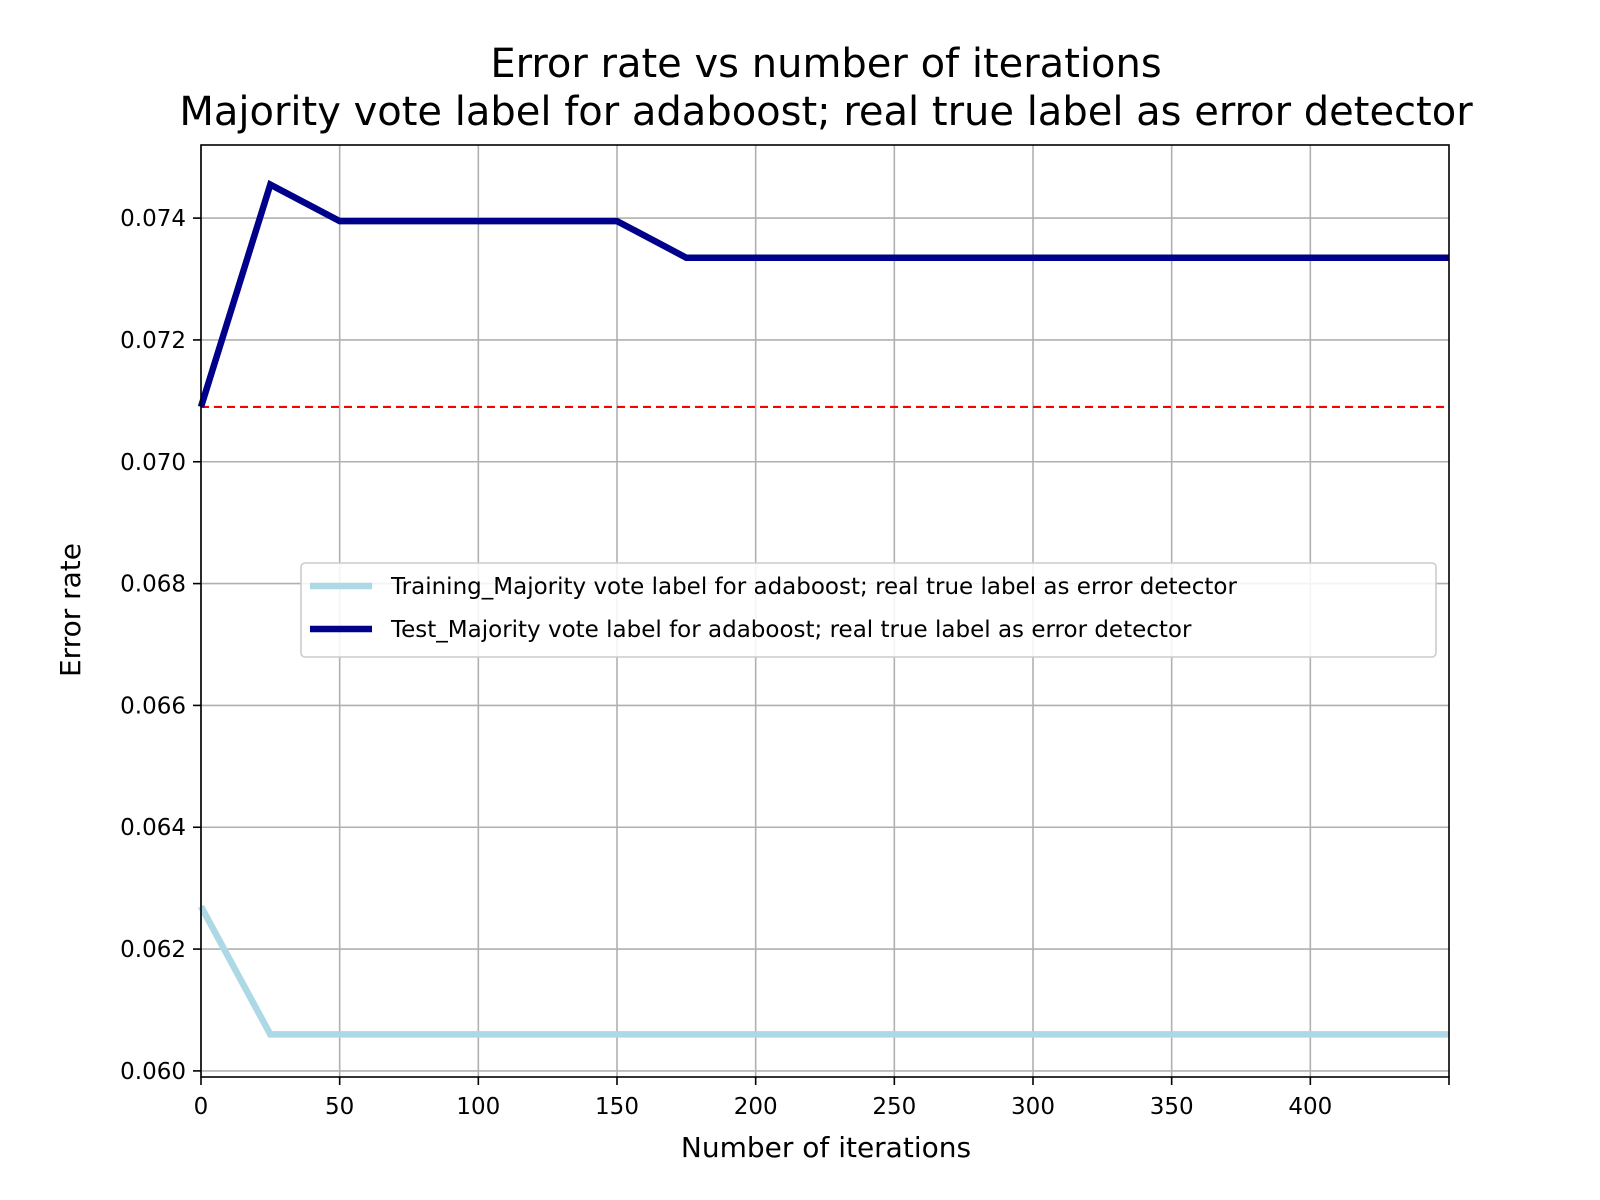 This screenshot has width=1600, height=1200. What do you see at coordinates (756, 1107) in the screenshot?
I see `x-tick-label-4: 200` at bounding box center [756, 1107].